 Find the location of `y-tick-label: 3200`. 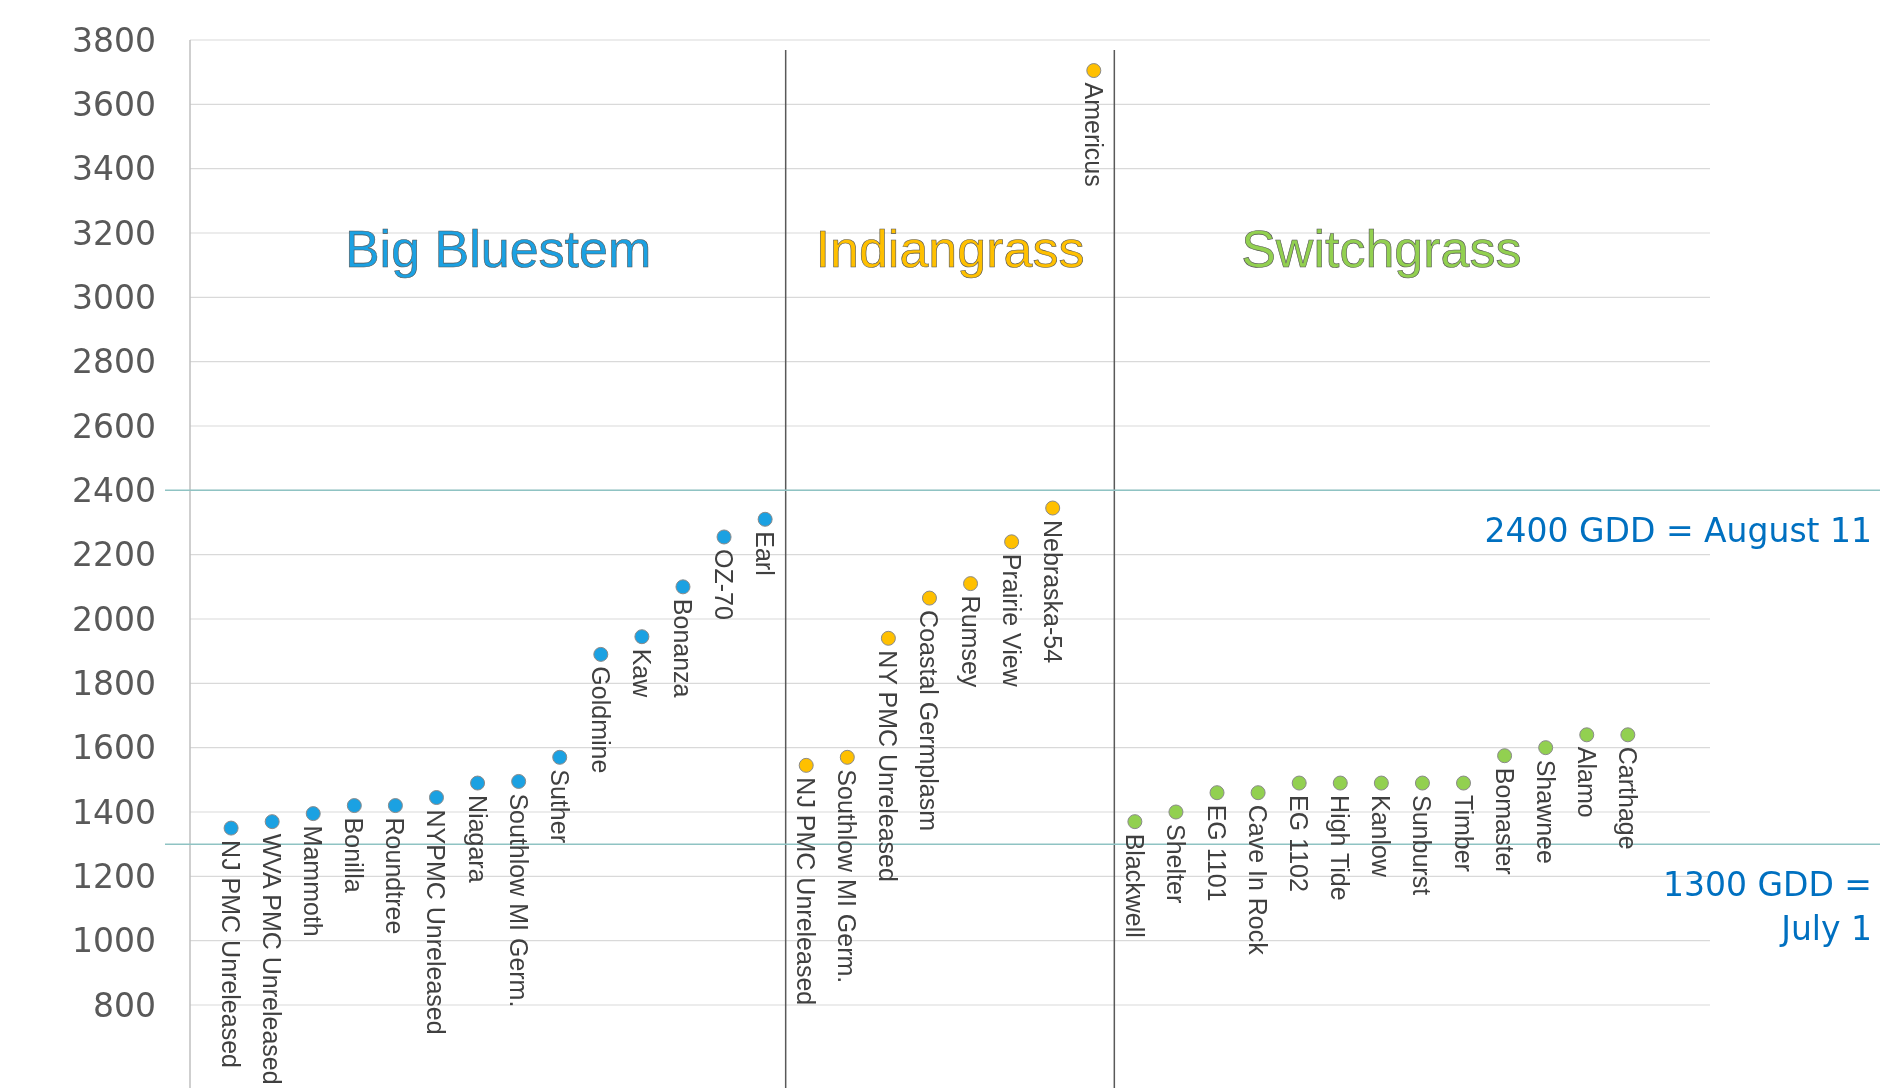

y-tick-label: 3200 is located at coordinates (114, 233).